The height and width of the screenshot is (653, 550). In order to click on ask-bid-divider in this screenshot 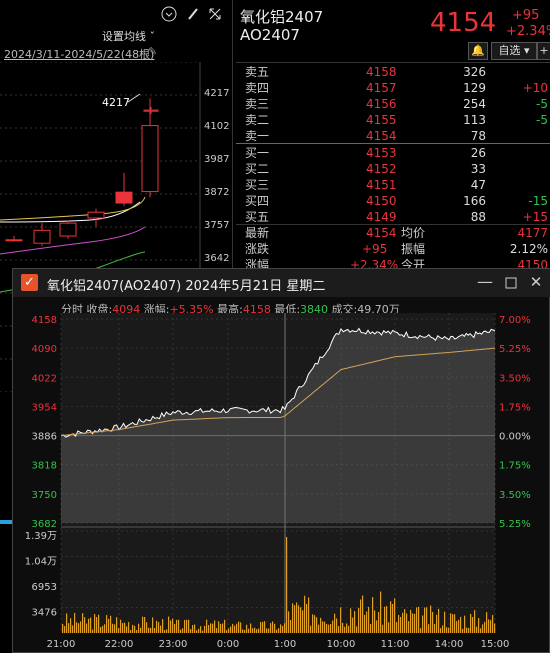, I will do `click(393, 143)`.